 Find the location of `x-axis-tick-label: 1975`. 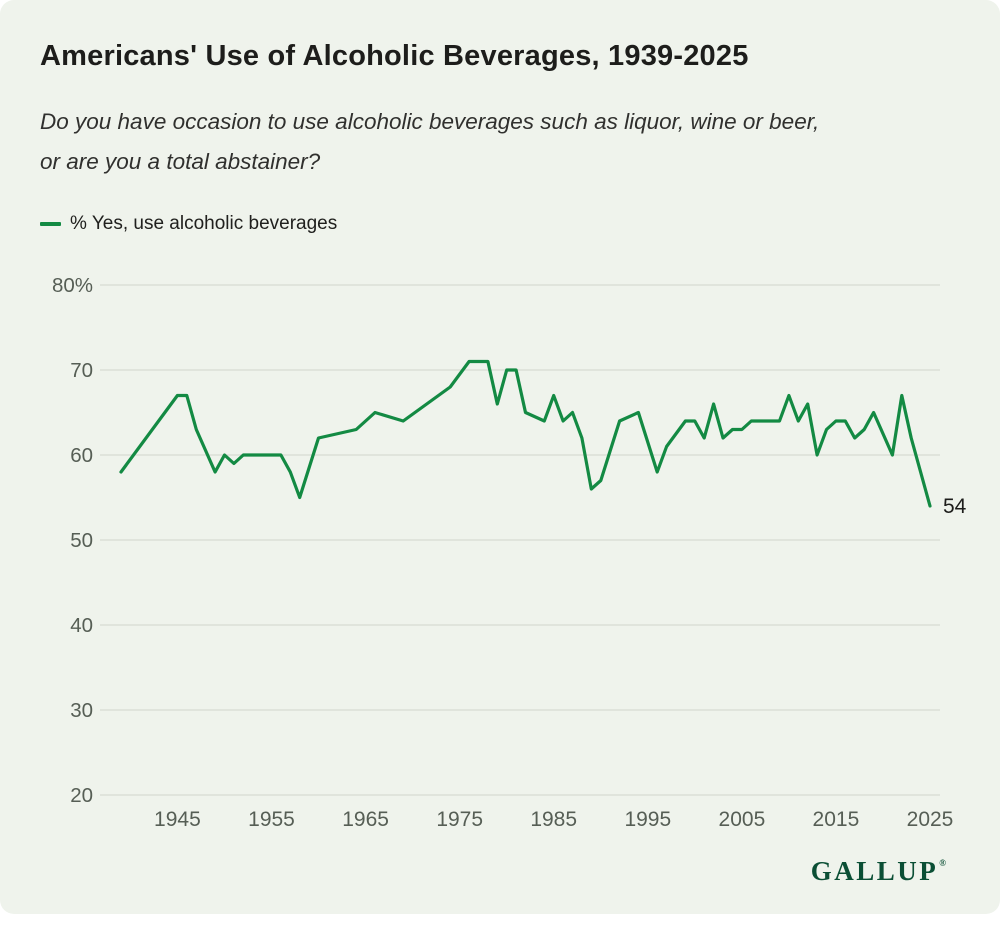

x-axis-tick-label: 1975 is located at coordinates (459, 819).